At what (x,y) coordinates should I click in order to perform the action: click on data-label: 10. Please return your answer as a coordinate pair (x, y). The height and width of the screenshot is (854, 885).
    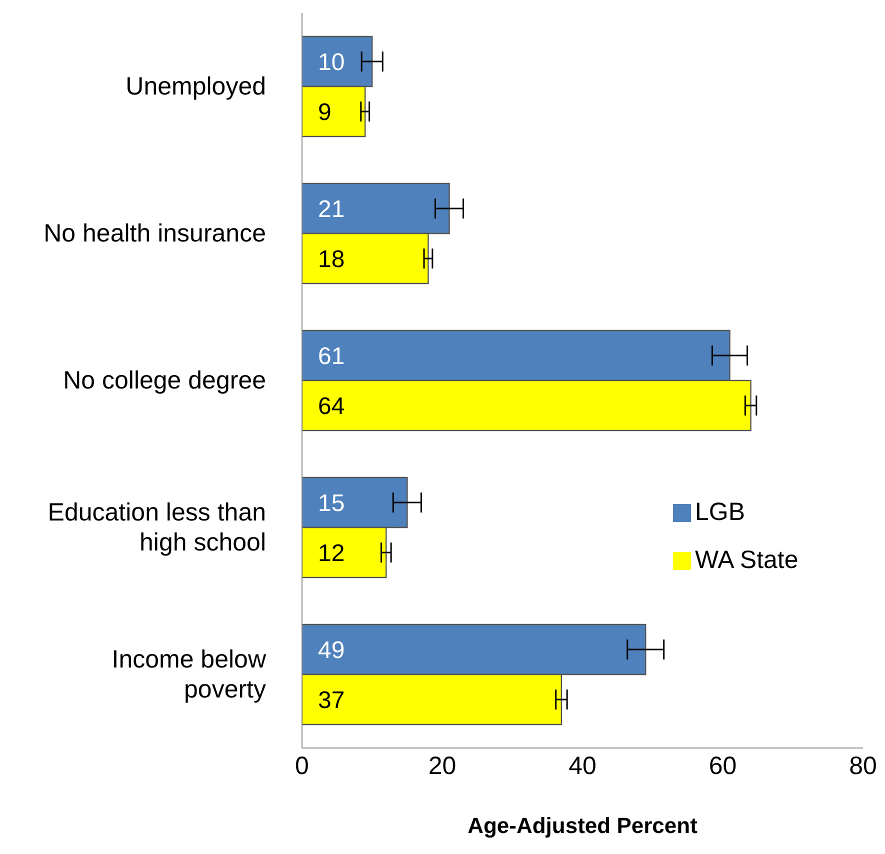
    Looking at the image, I should click on (331, 62).